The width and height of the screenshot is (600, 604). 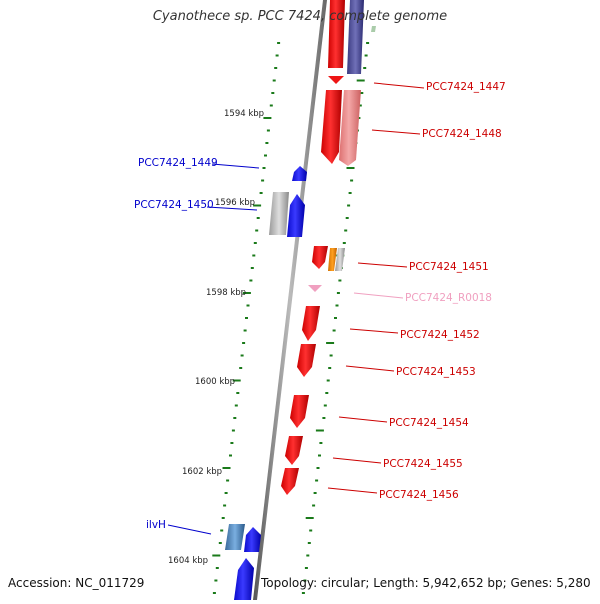 I want to click on gene-label: PCC7424_1454, so click(x=429, y=423).